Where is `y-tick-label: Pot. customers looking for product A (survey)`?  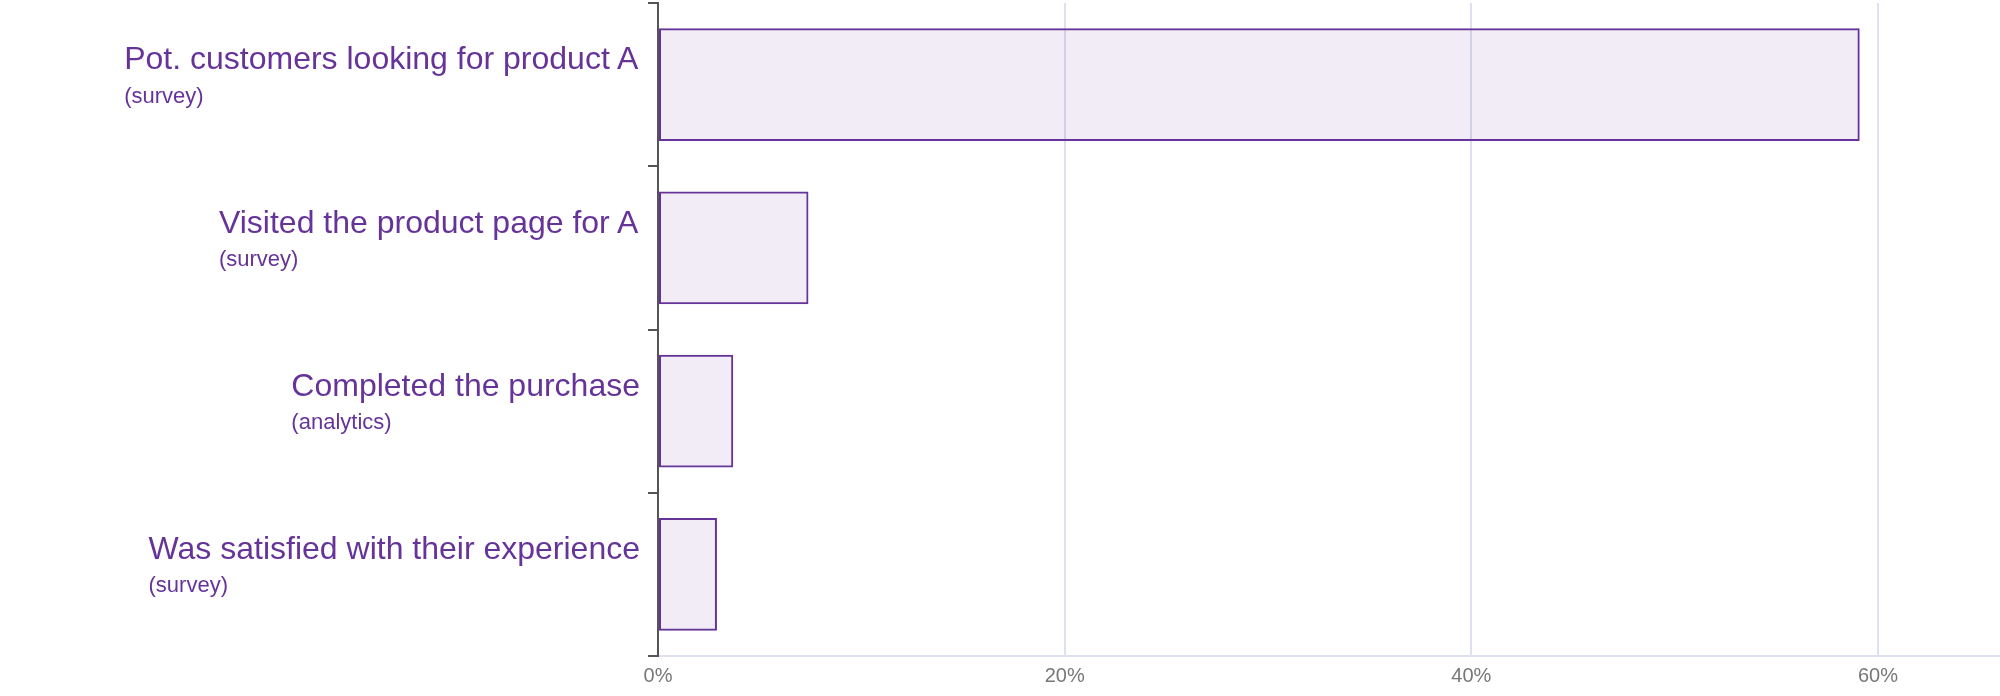
y-tick-label: Pot. customers looking for product A (survey) is located at coordinates (381, 74).